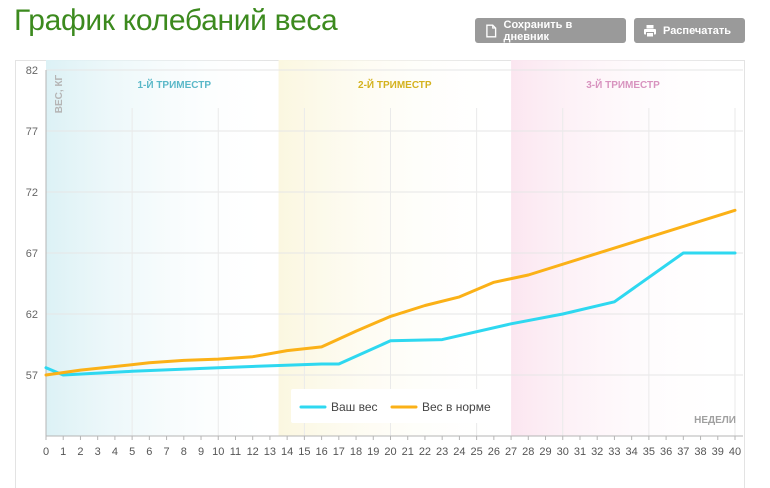 This screenshot has width=770, height=488. I want to click on x-tick-label: 22, so click(425, 452).